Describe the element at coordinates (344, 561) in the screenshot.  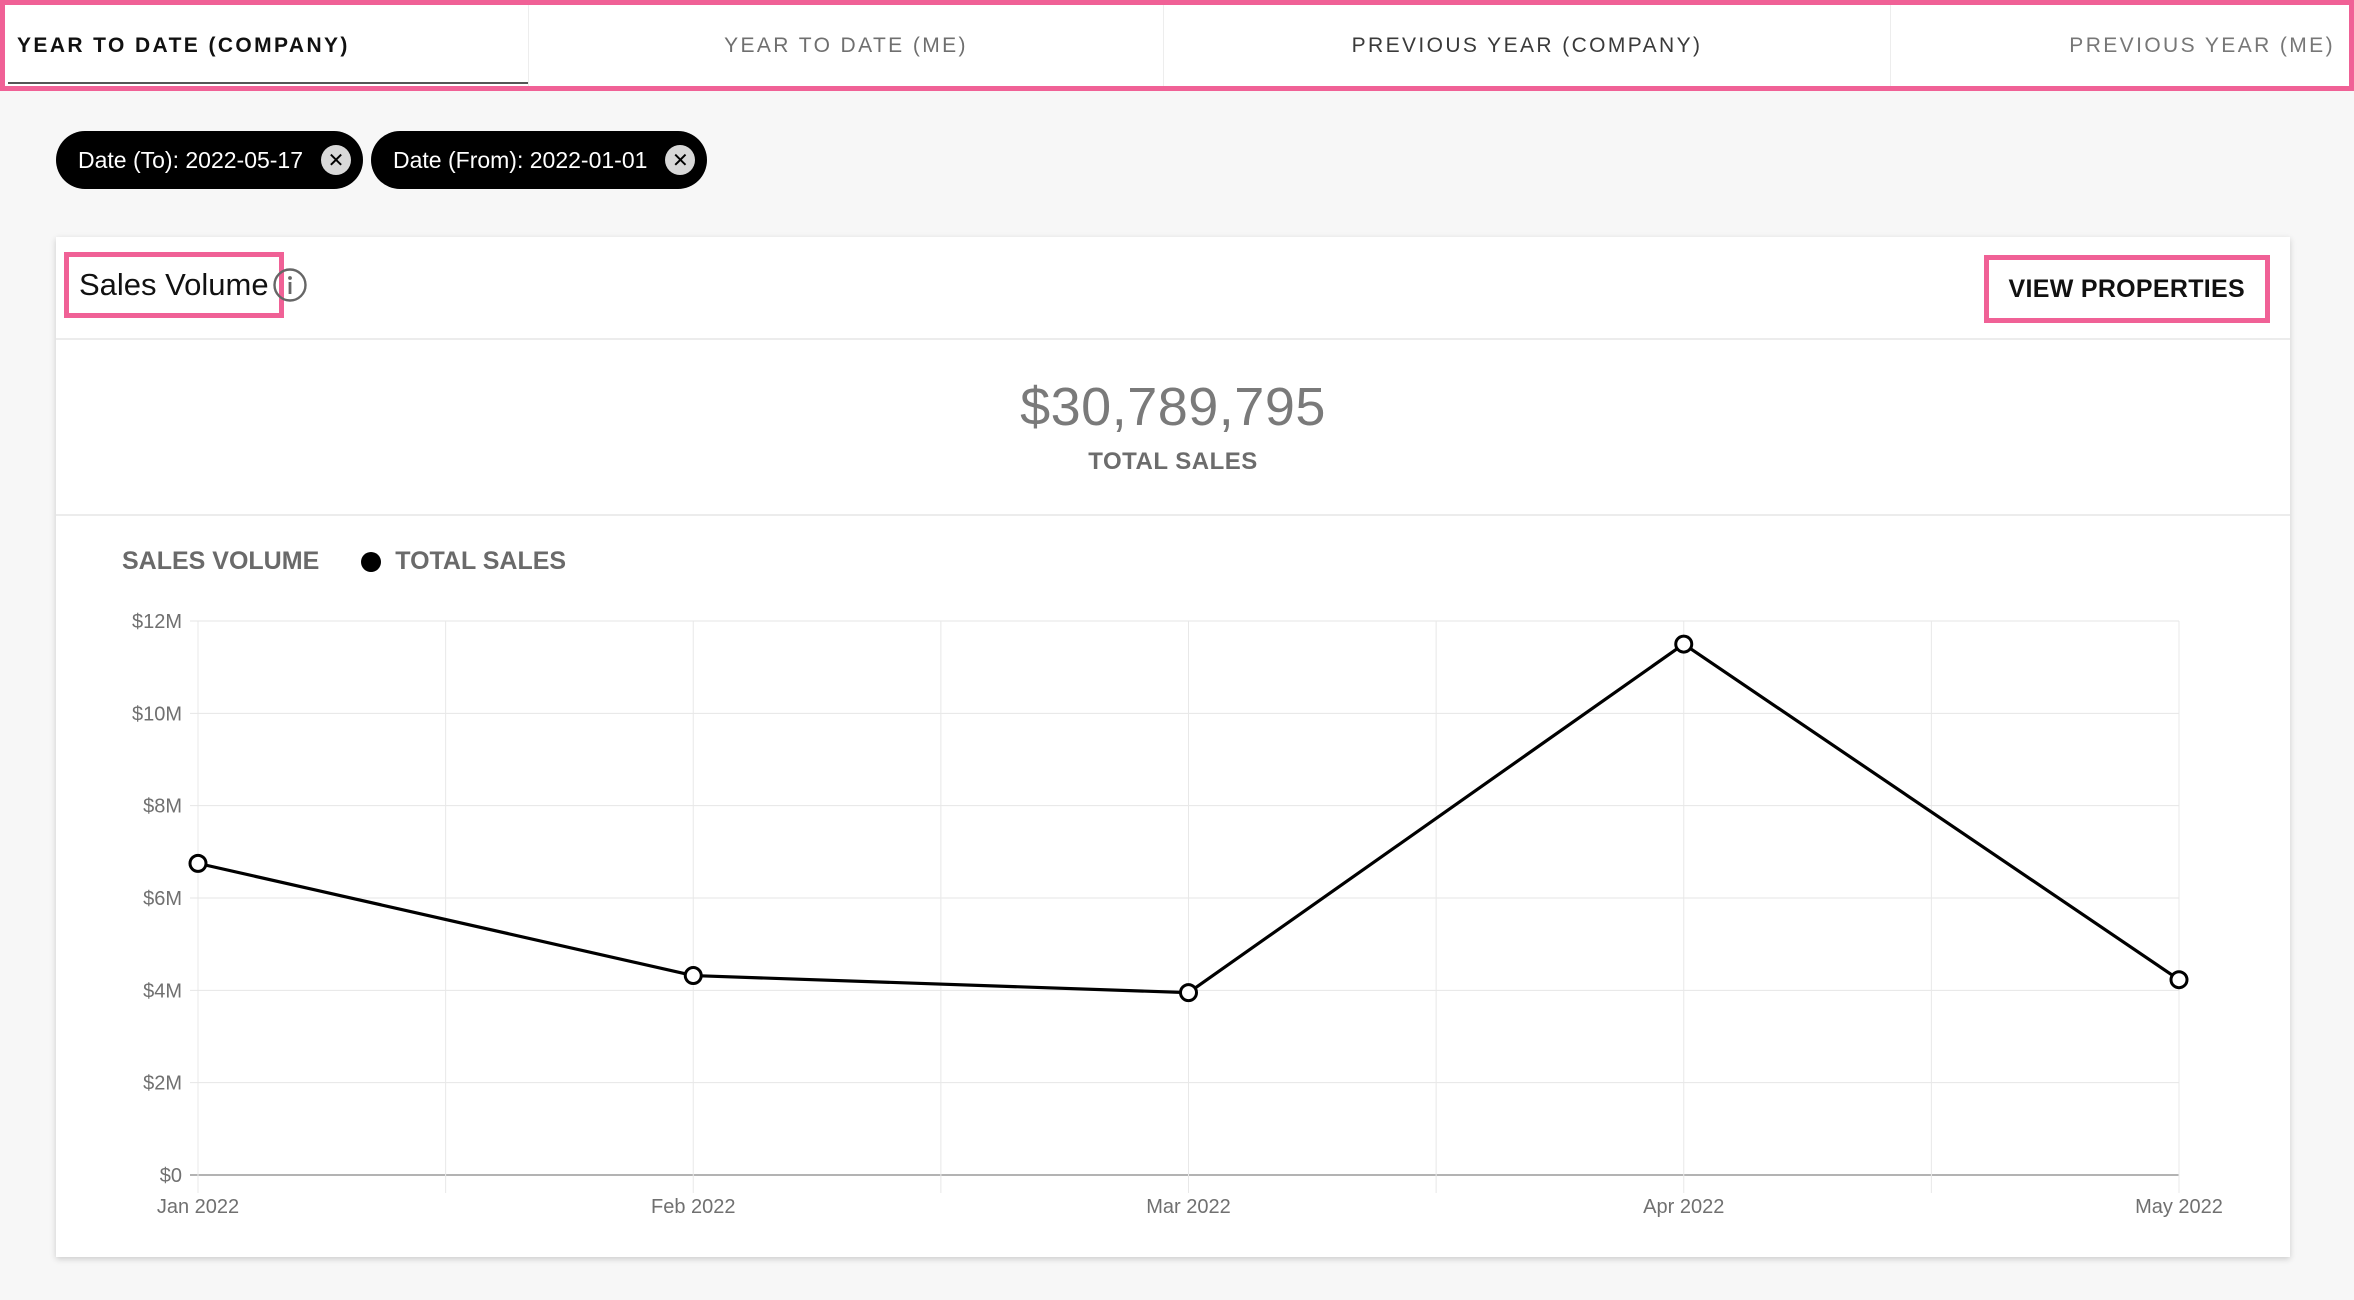
I see `chart-header: SALES VOLUME TOTAL SALES` at that location.